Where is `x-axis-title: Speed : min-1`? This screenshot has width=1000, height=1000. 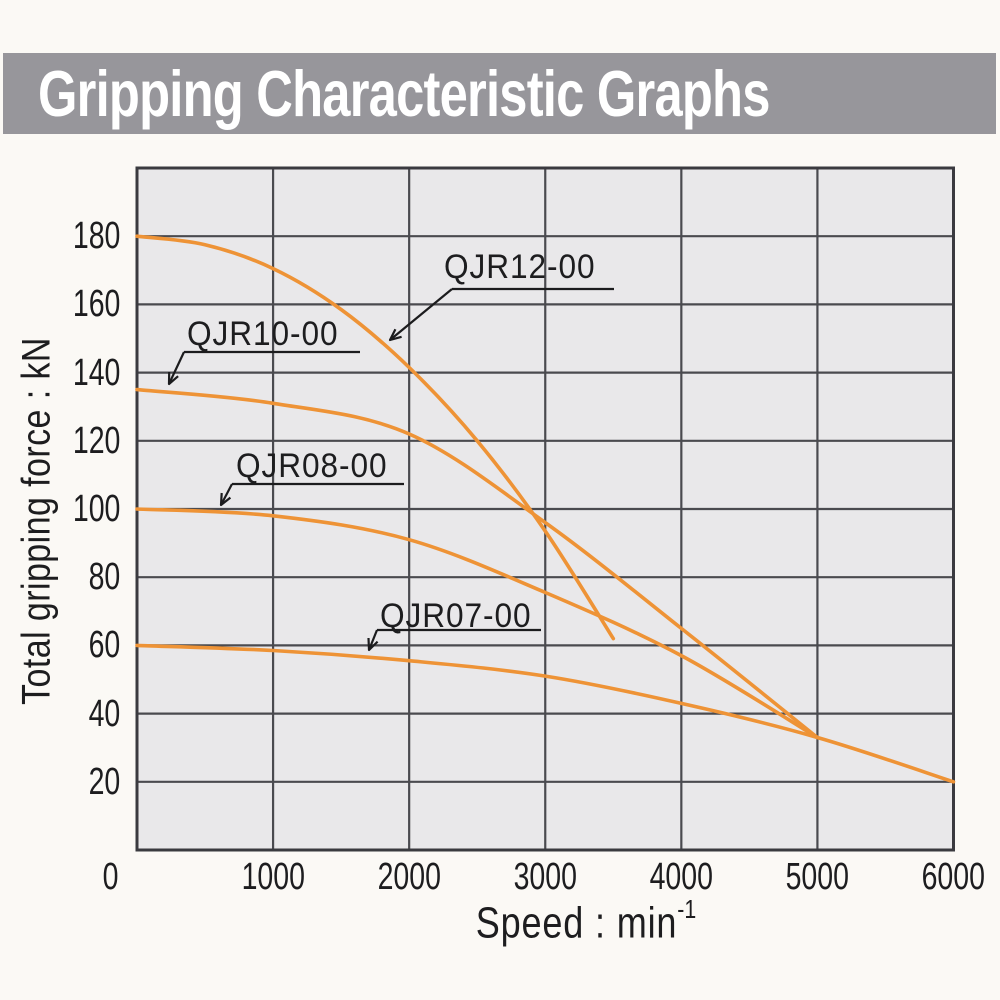 x-axis-title: Speed : min-1 is located at coordinates (586, 921).